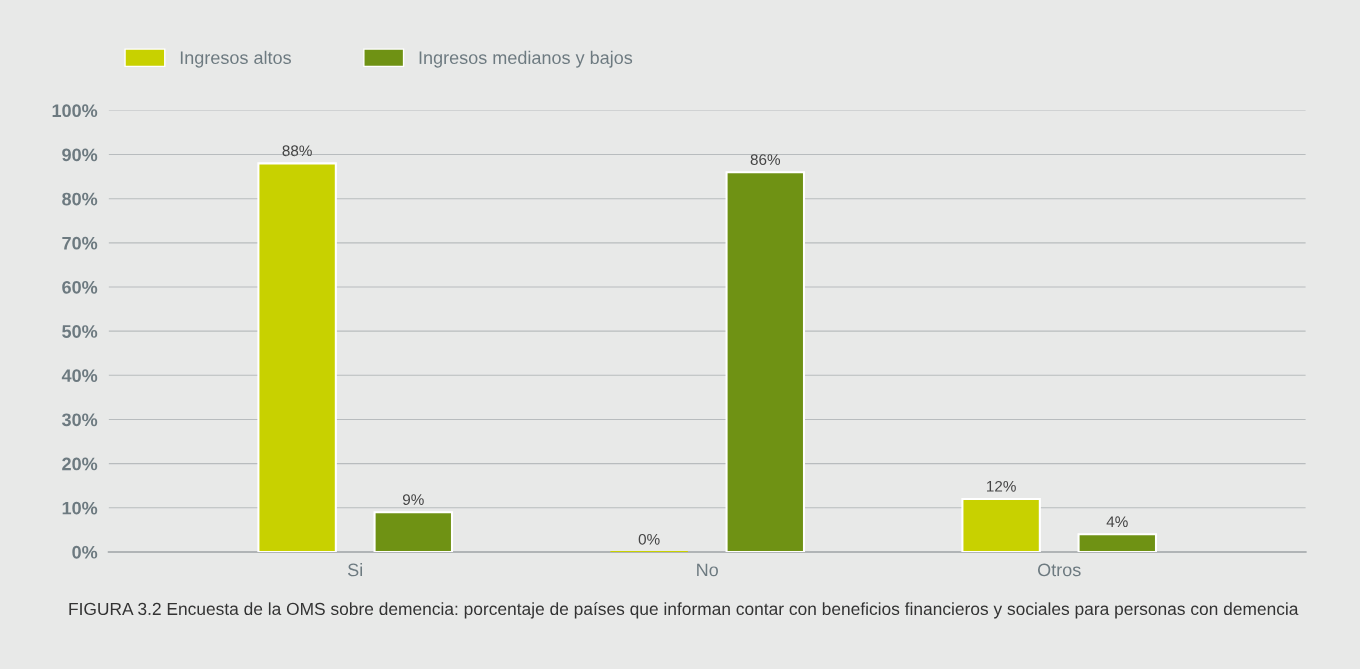 This screenshot has width=1360, height=669. I want to click on y-tick-label: 60%, so click(80, 287).